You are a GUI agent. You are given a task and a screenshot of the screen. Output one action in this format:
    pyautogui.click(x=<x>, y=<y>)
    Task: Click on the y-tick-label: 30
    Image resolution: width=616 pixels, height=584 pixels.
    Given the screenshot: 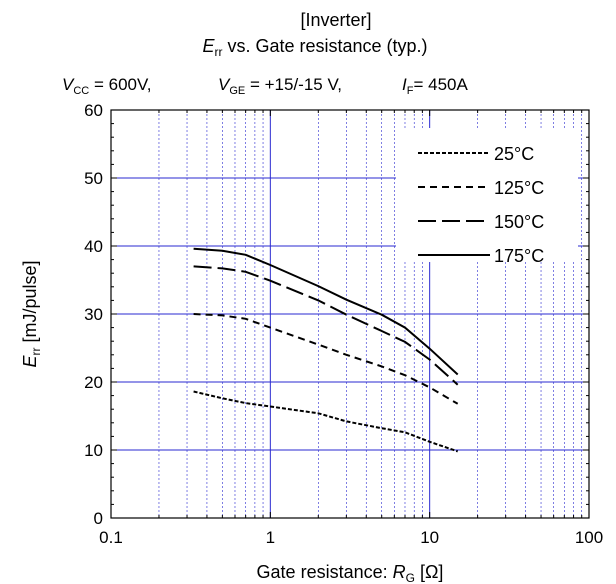 What is the action you would take?
    pyautogui.click(x=93, y=314)
    